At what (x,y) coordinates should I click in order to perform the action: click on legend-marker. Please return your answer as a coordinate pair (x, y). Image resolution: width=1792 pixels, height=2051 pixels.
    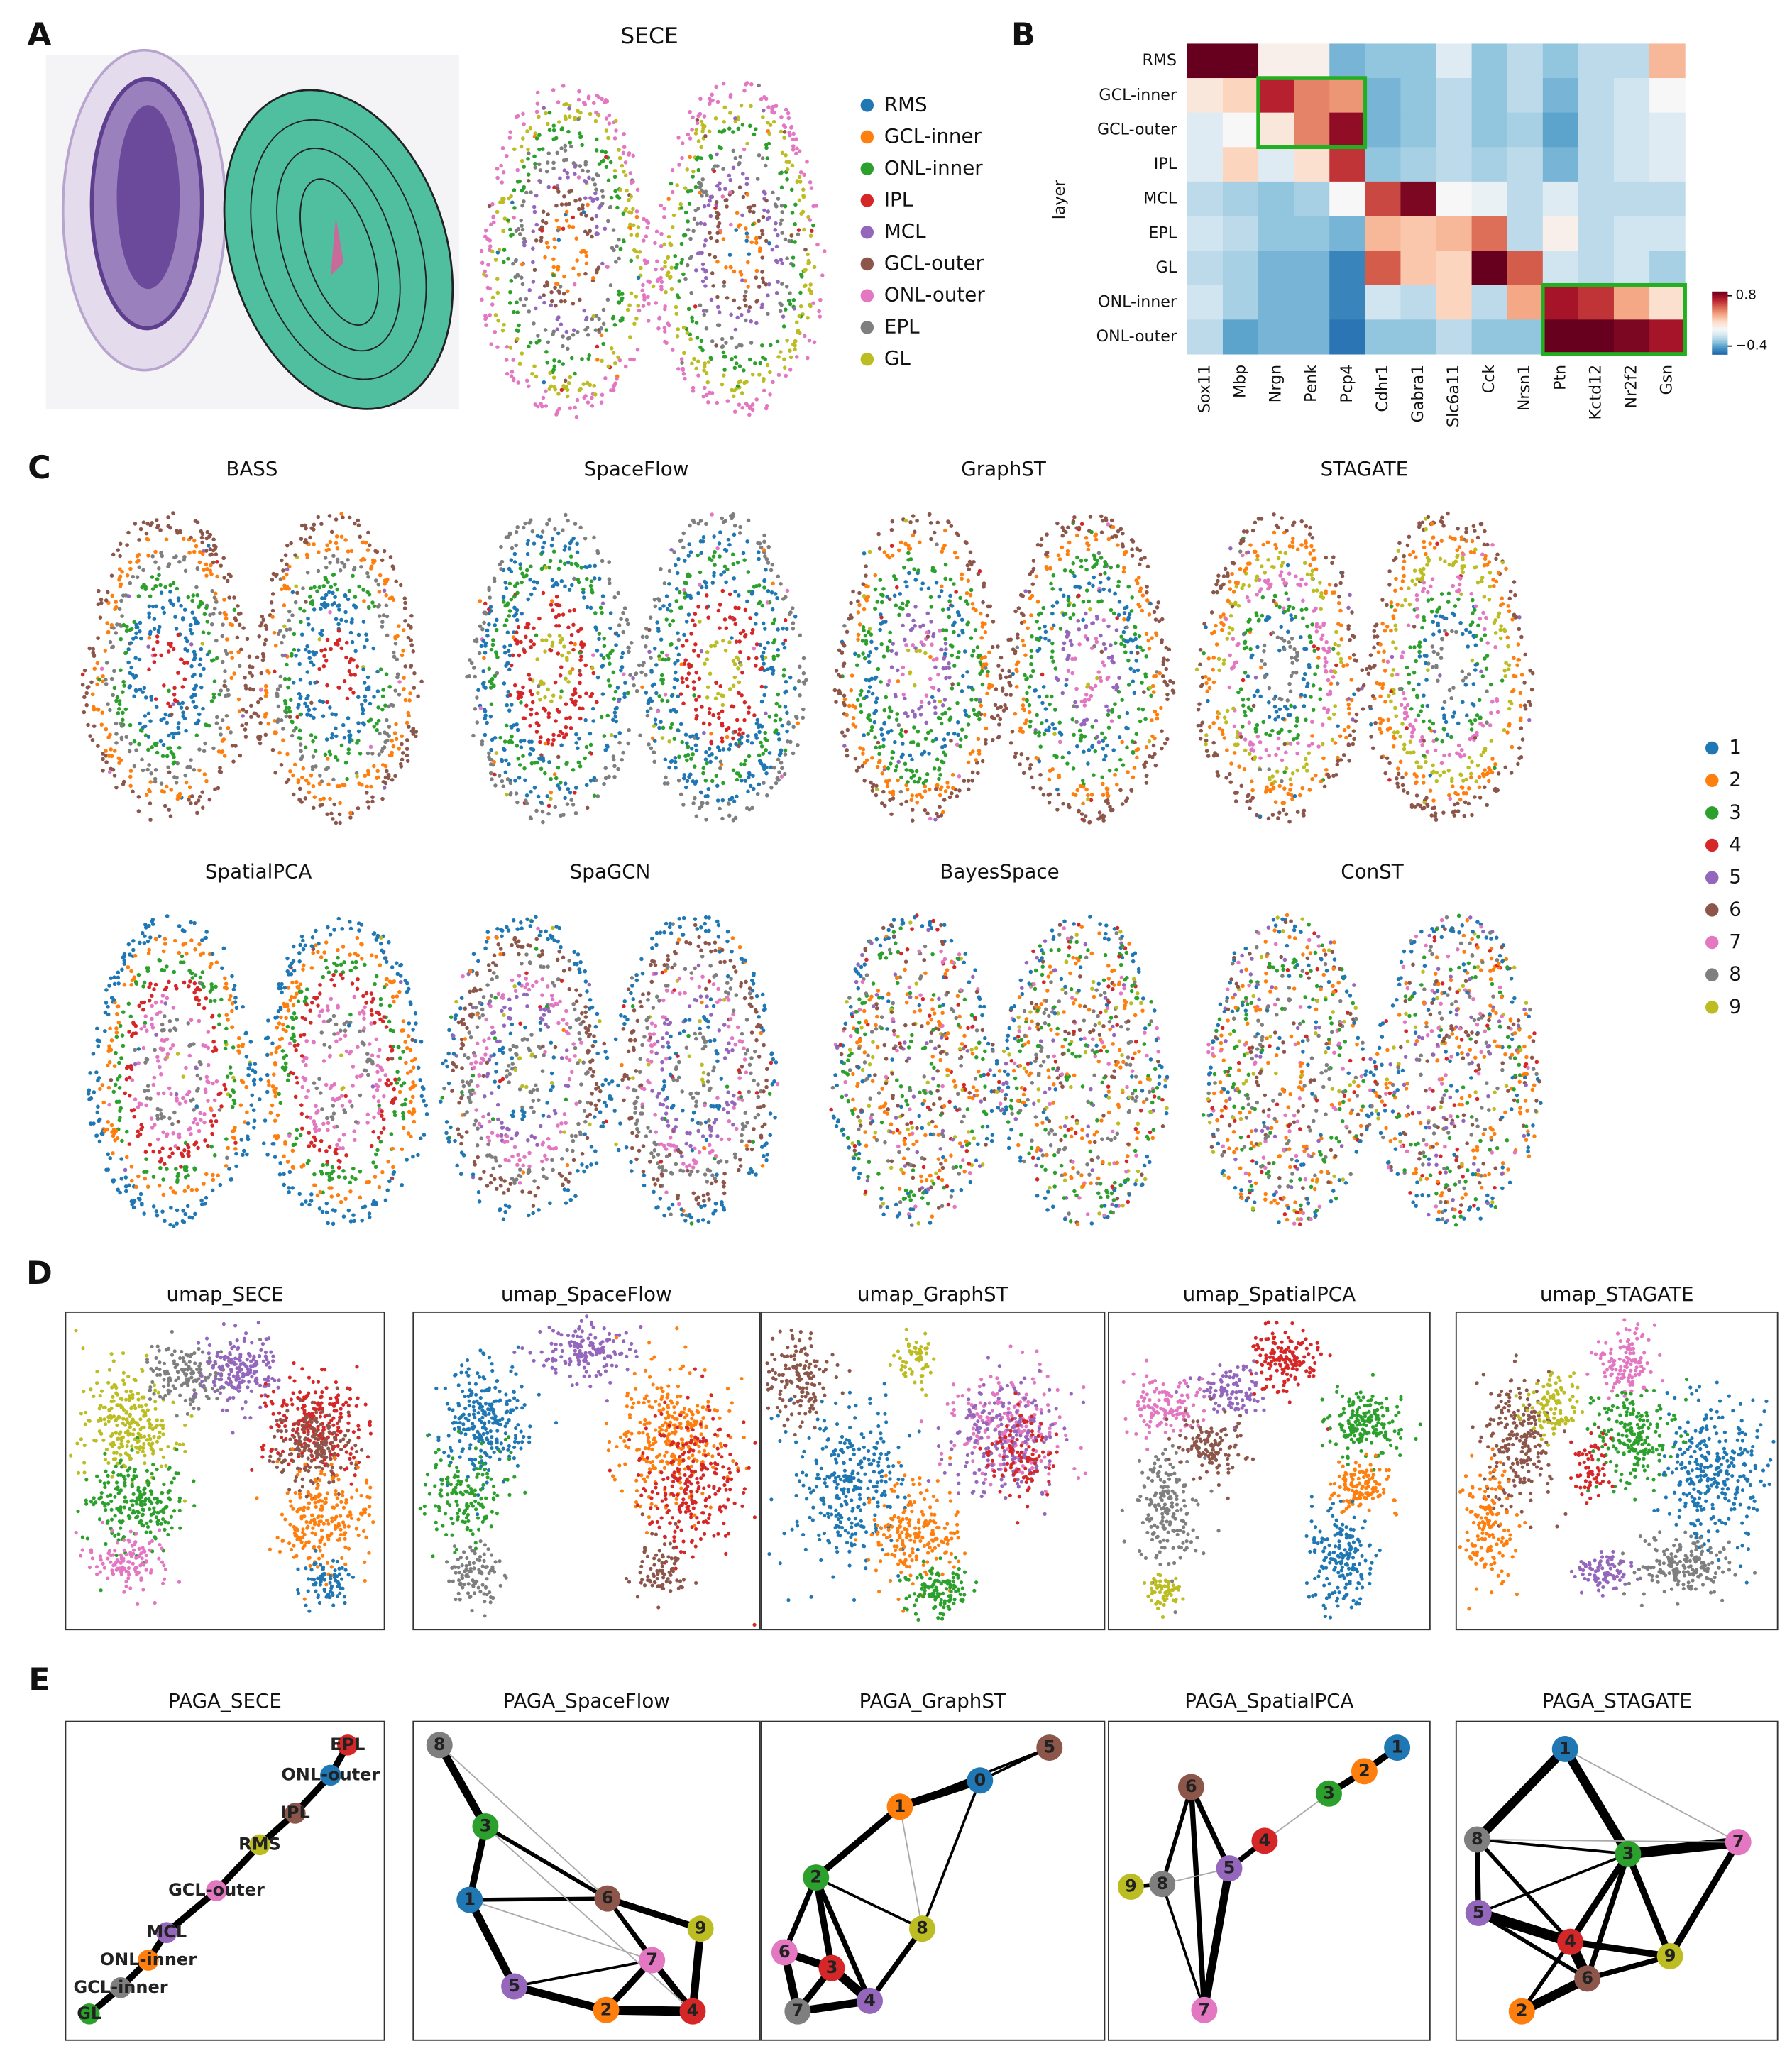
    Looking at the image, I should click on (867, 105).